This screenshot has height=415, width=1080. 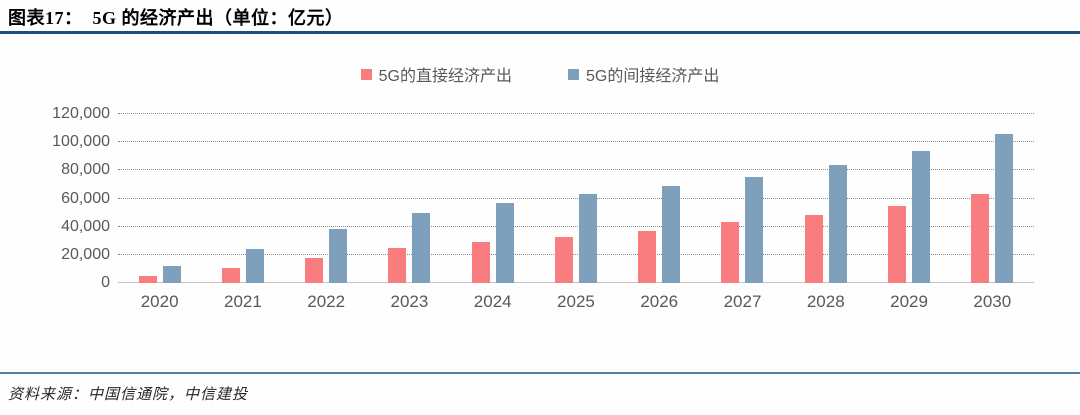 What do you see at coordinates (540, 32) in the screenshot?
I see `title-divider-line` at bounding box center [540, 32].